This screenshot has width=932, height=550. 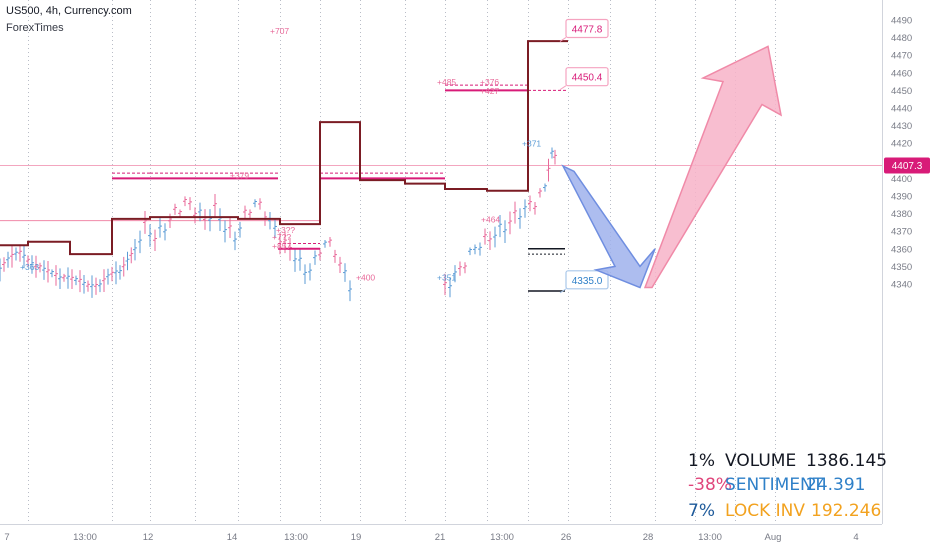 I want to click on level-annotation-8: +3??, so click(x=285, y=230).